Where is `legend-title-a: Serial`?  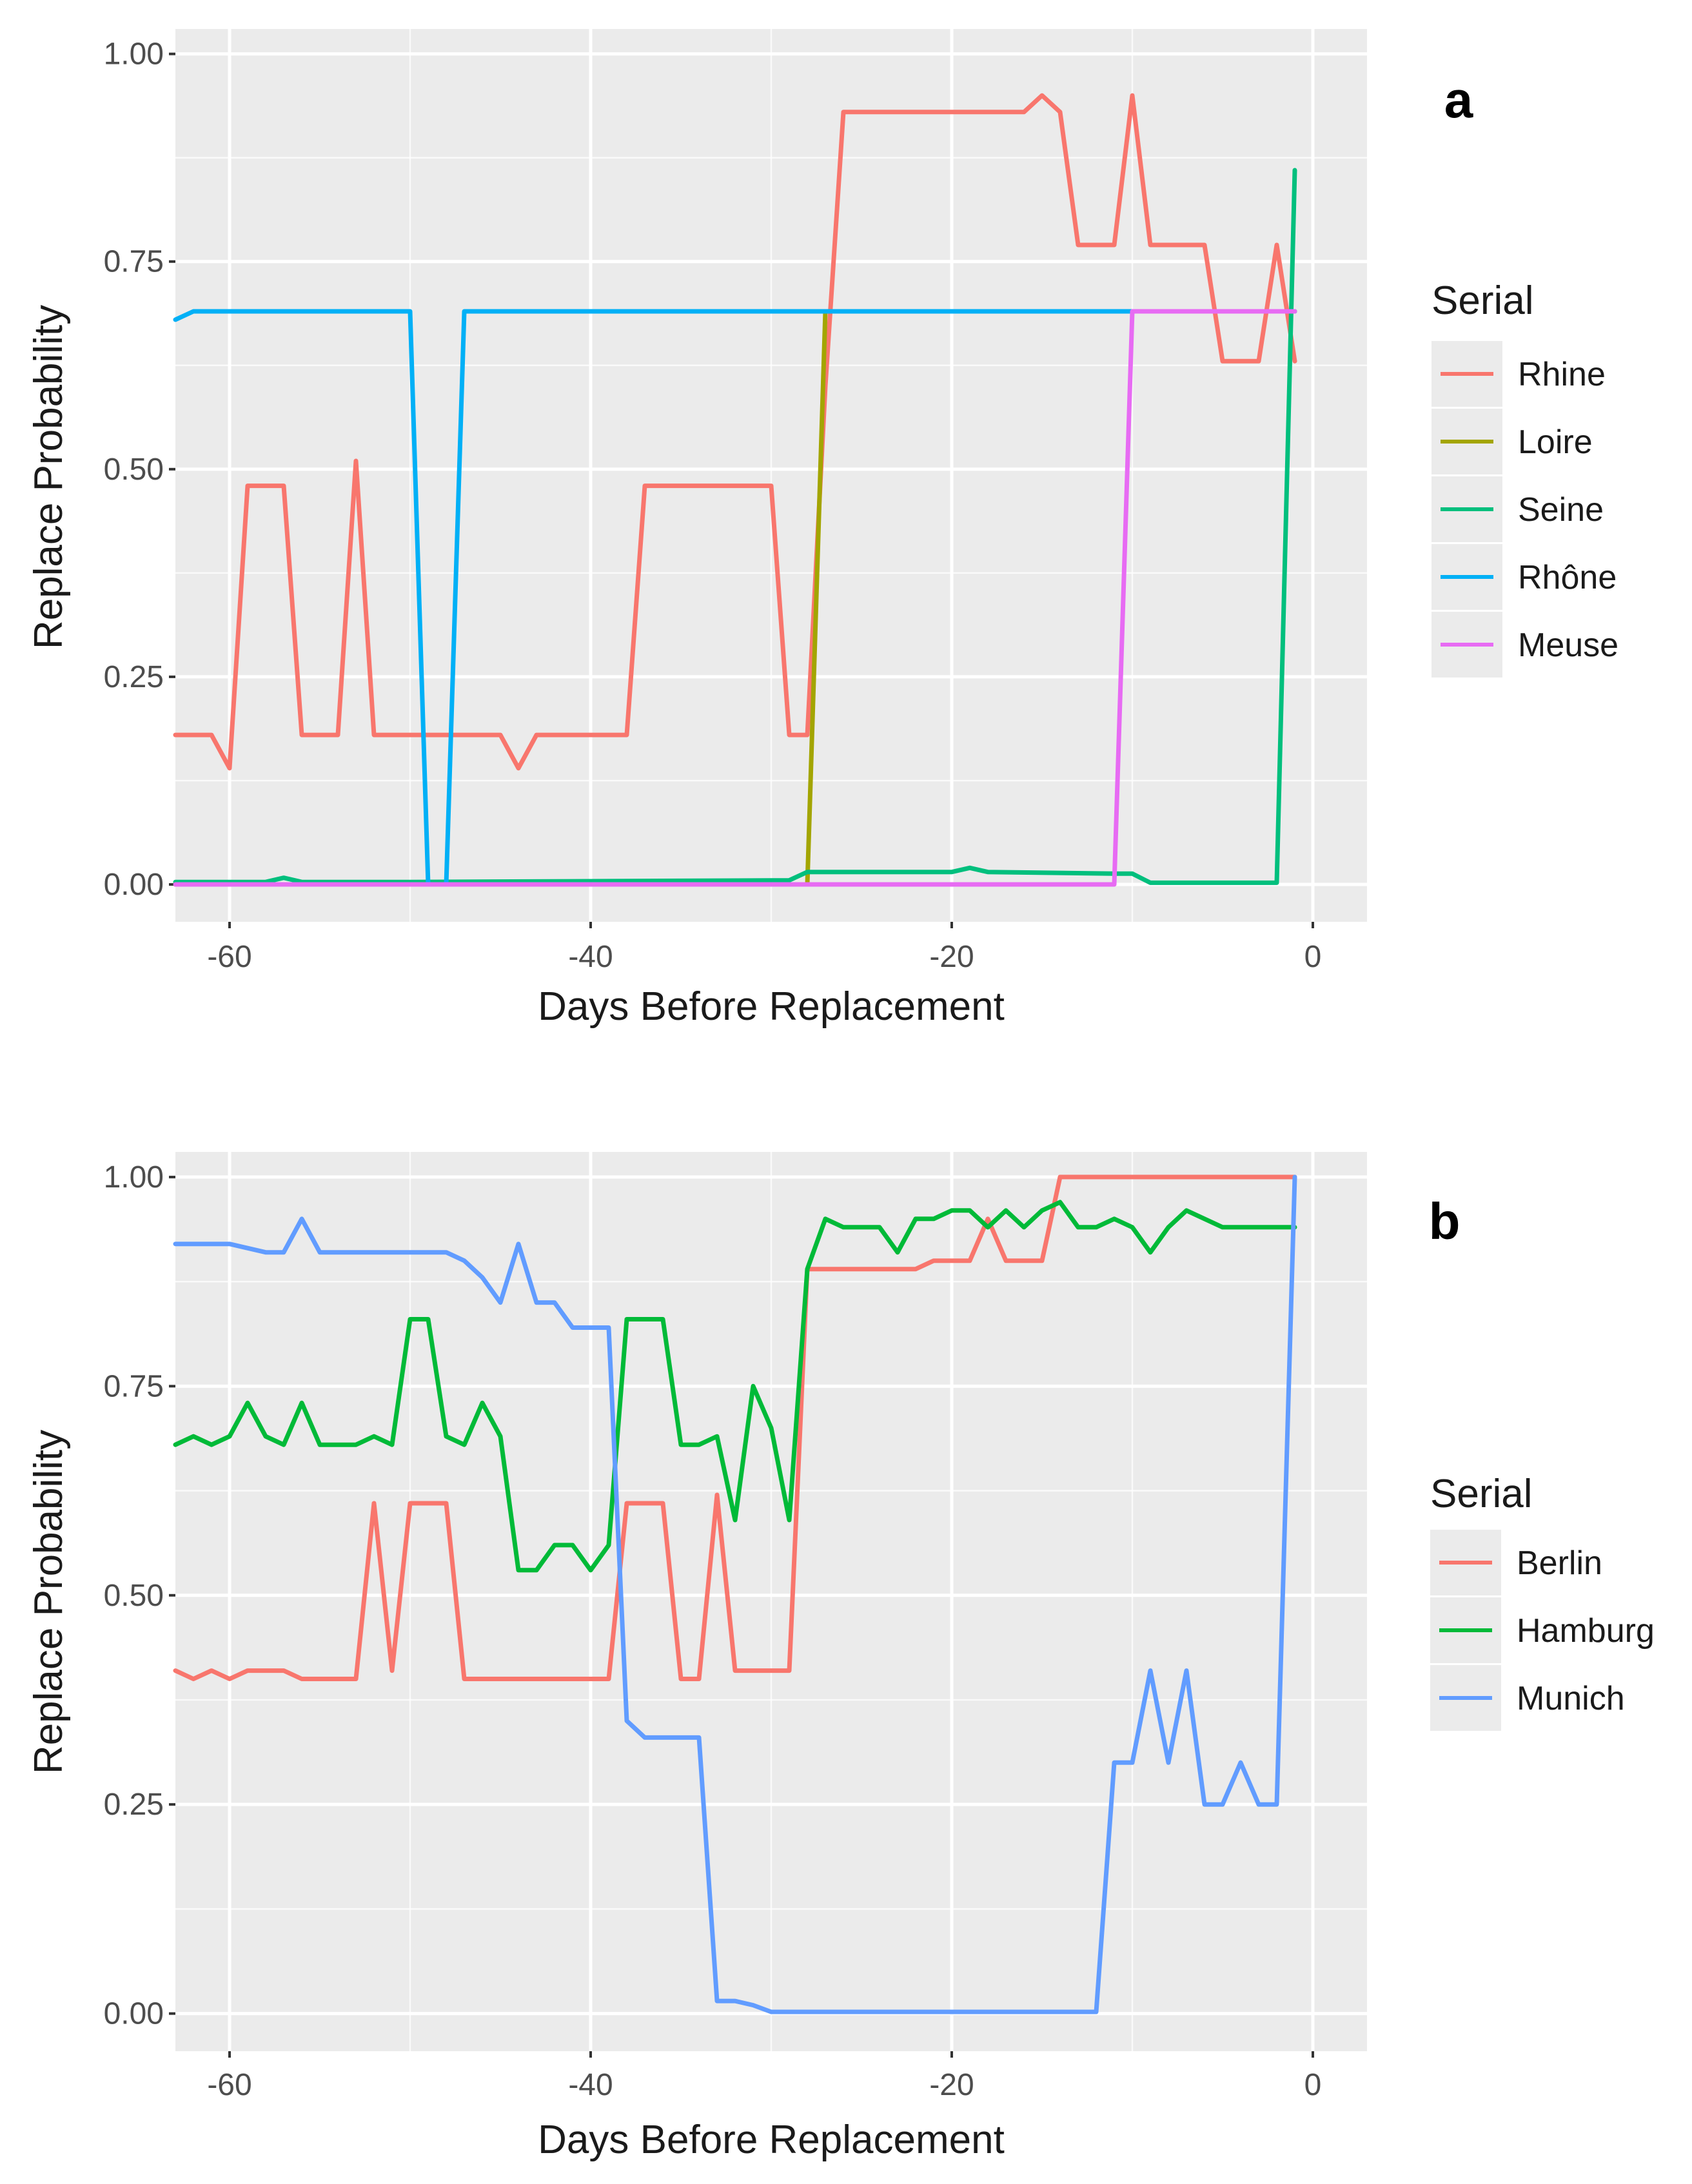
legend-title-a: Serial is located at coordinates (1482, 300).